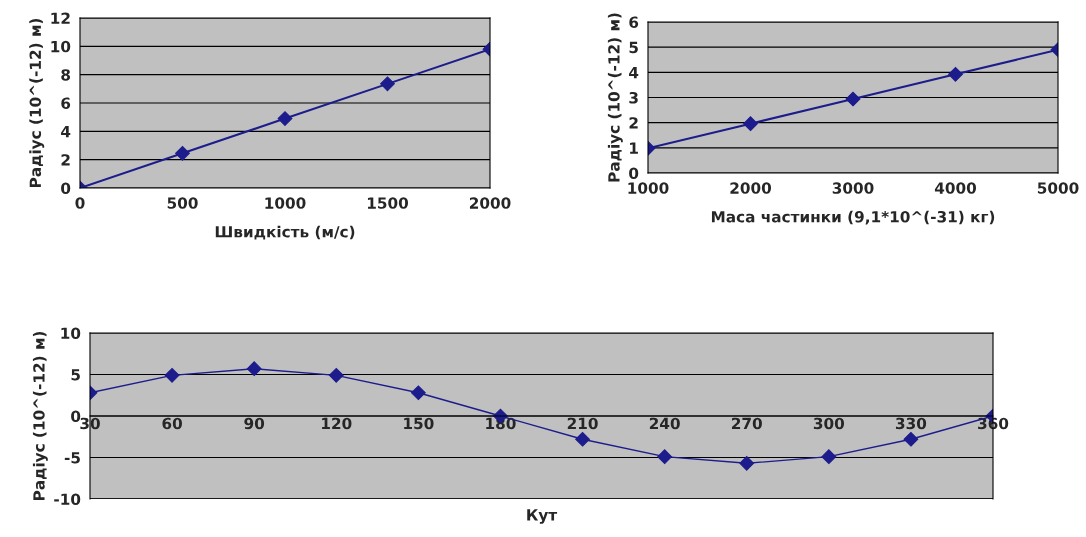 This screenshot has width=1086, height=537. Describe the element at coordinates (633, 97) in the screenshot. I see `y-tick-label: 3` at that location.